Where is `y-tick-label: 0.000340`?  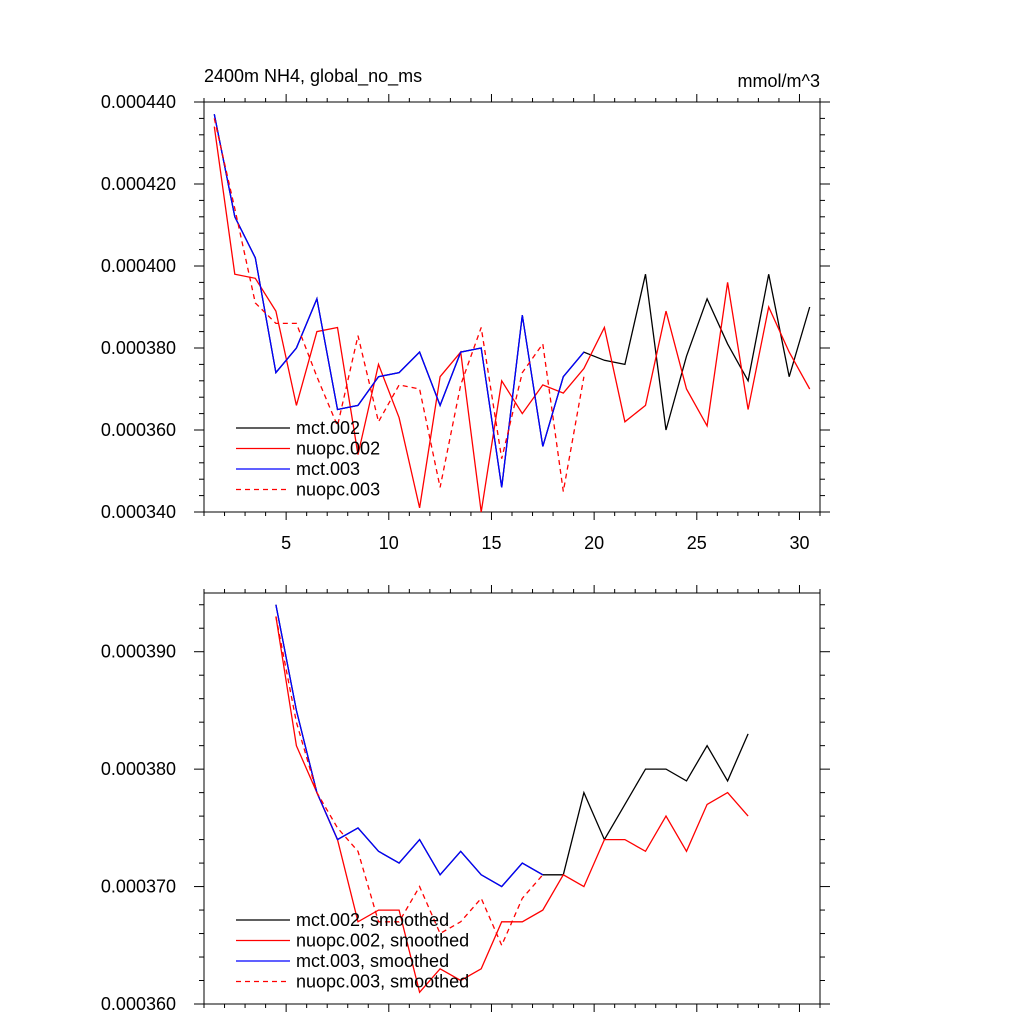
y-tick-label: 0.000340 is located at coordinates (138, 512).